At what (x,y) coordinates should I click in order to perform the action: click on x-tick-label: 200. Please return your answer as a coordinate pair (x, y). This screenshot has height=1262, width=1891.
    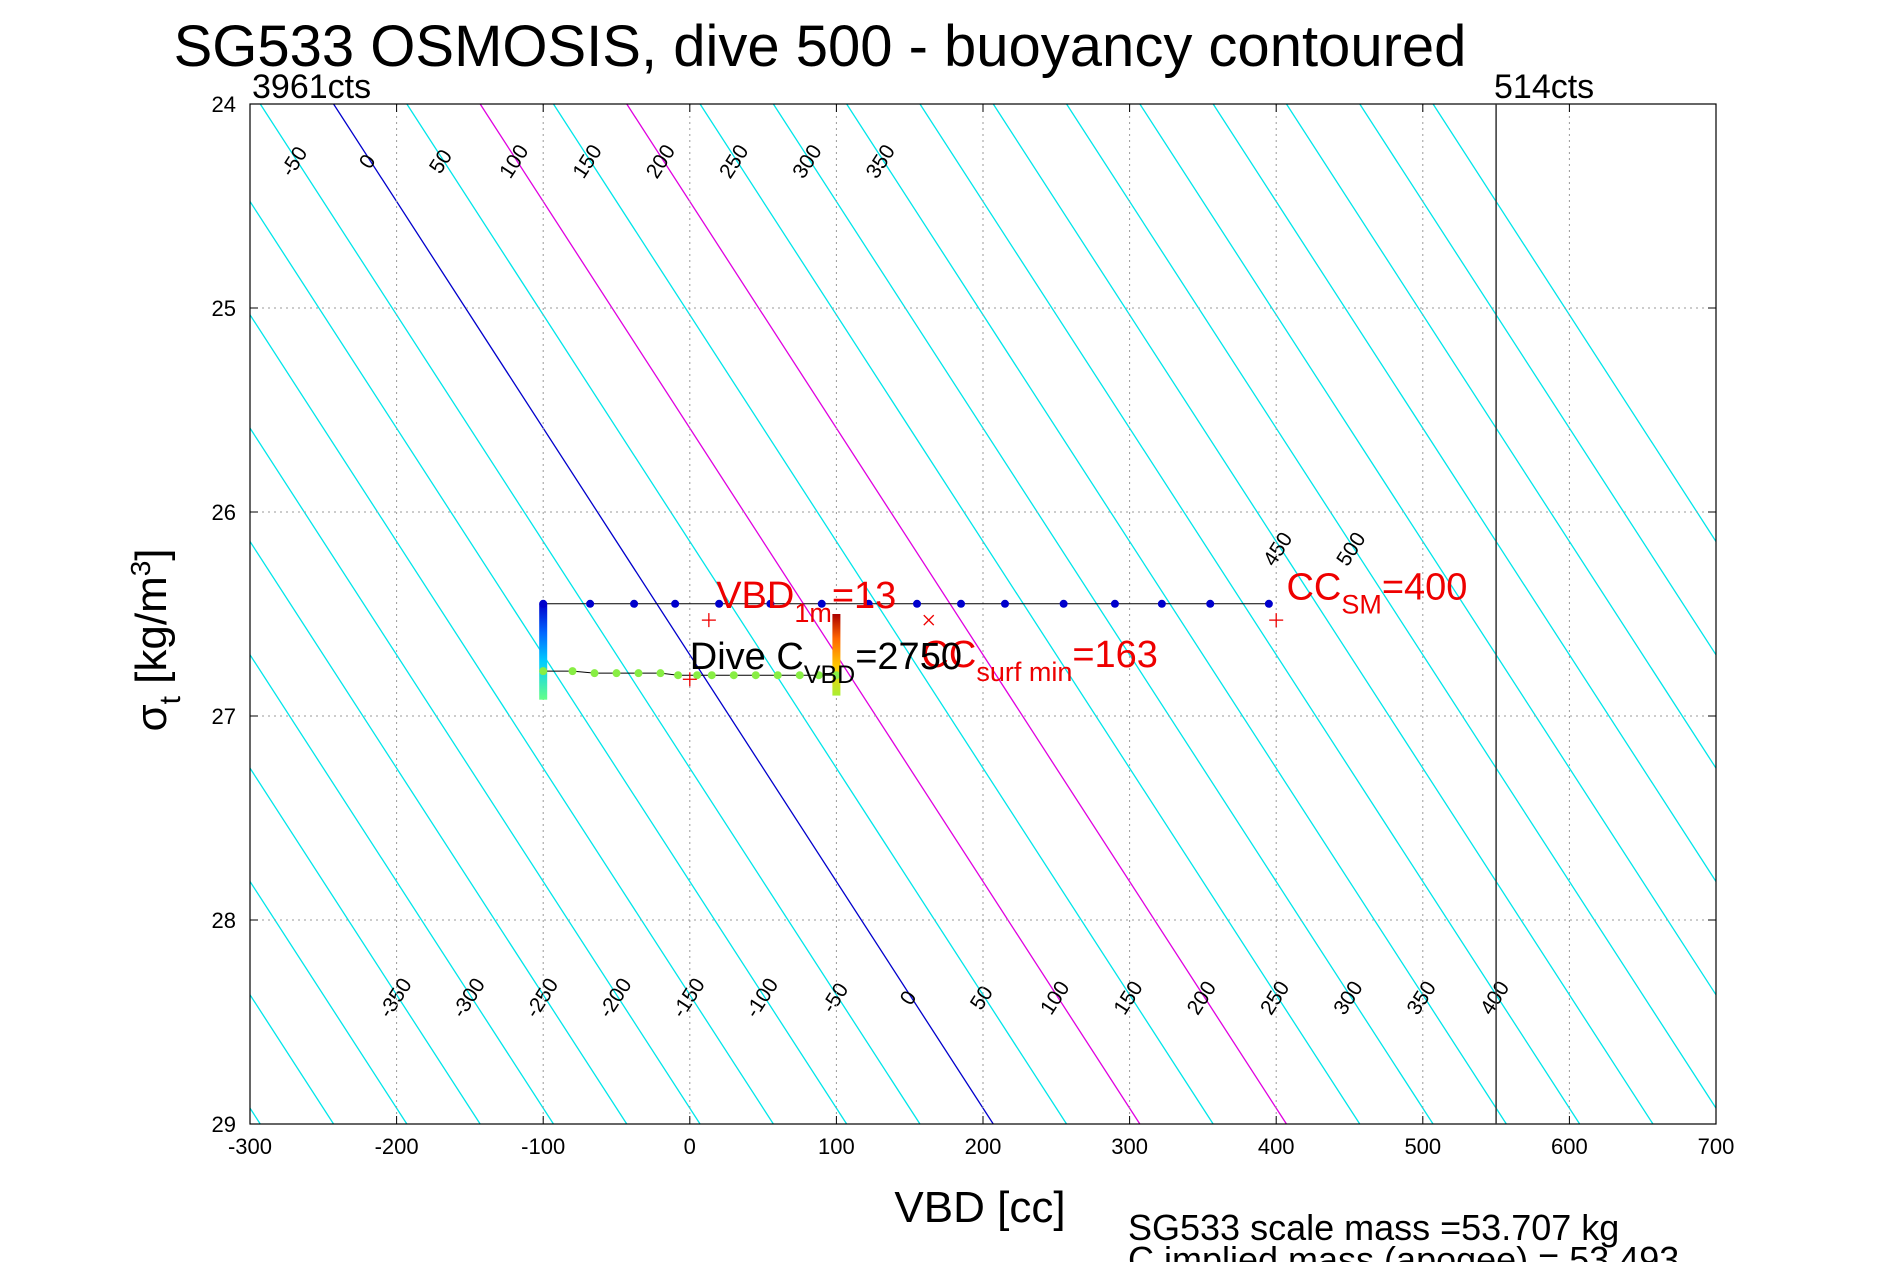
    Looking at the image, I should click on (983, 1146).